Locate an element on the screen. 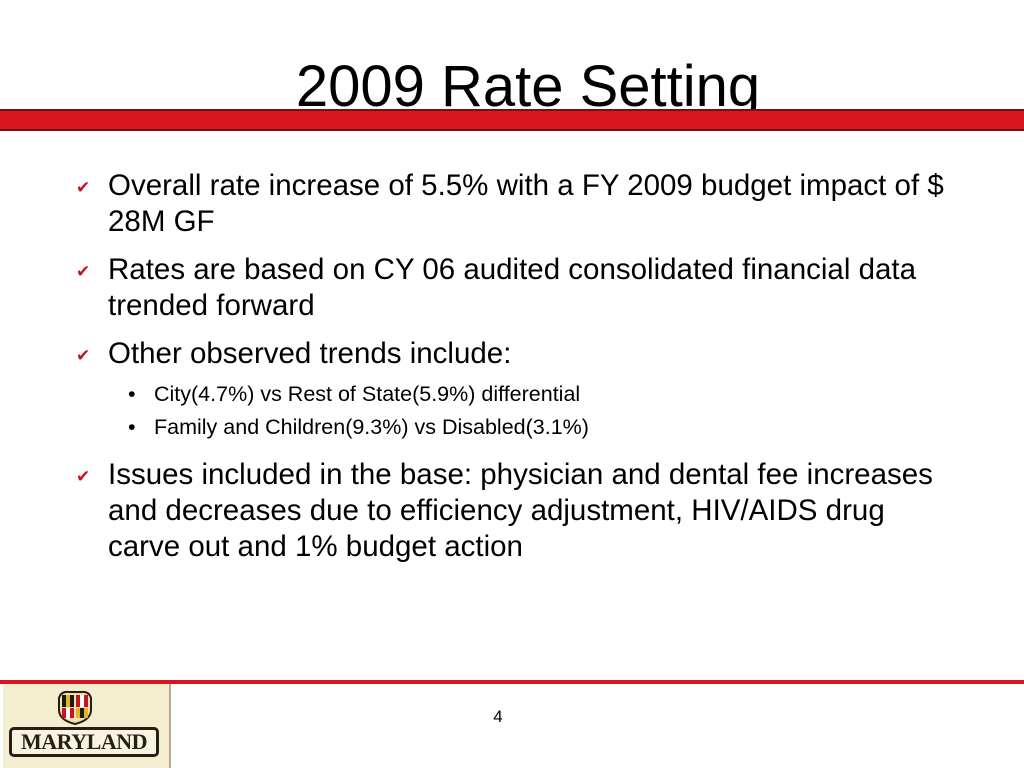  title-divider-bar is located at coordinates (512, 120).